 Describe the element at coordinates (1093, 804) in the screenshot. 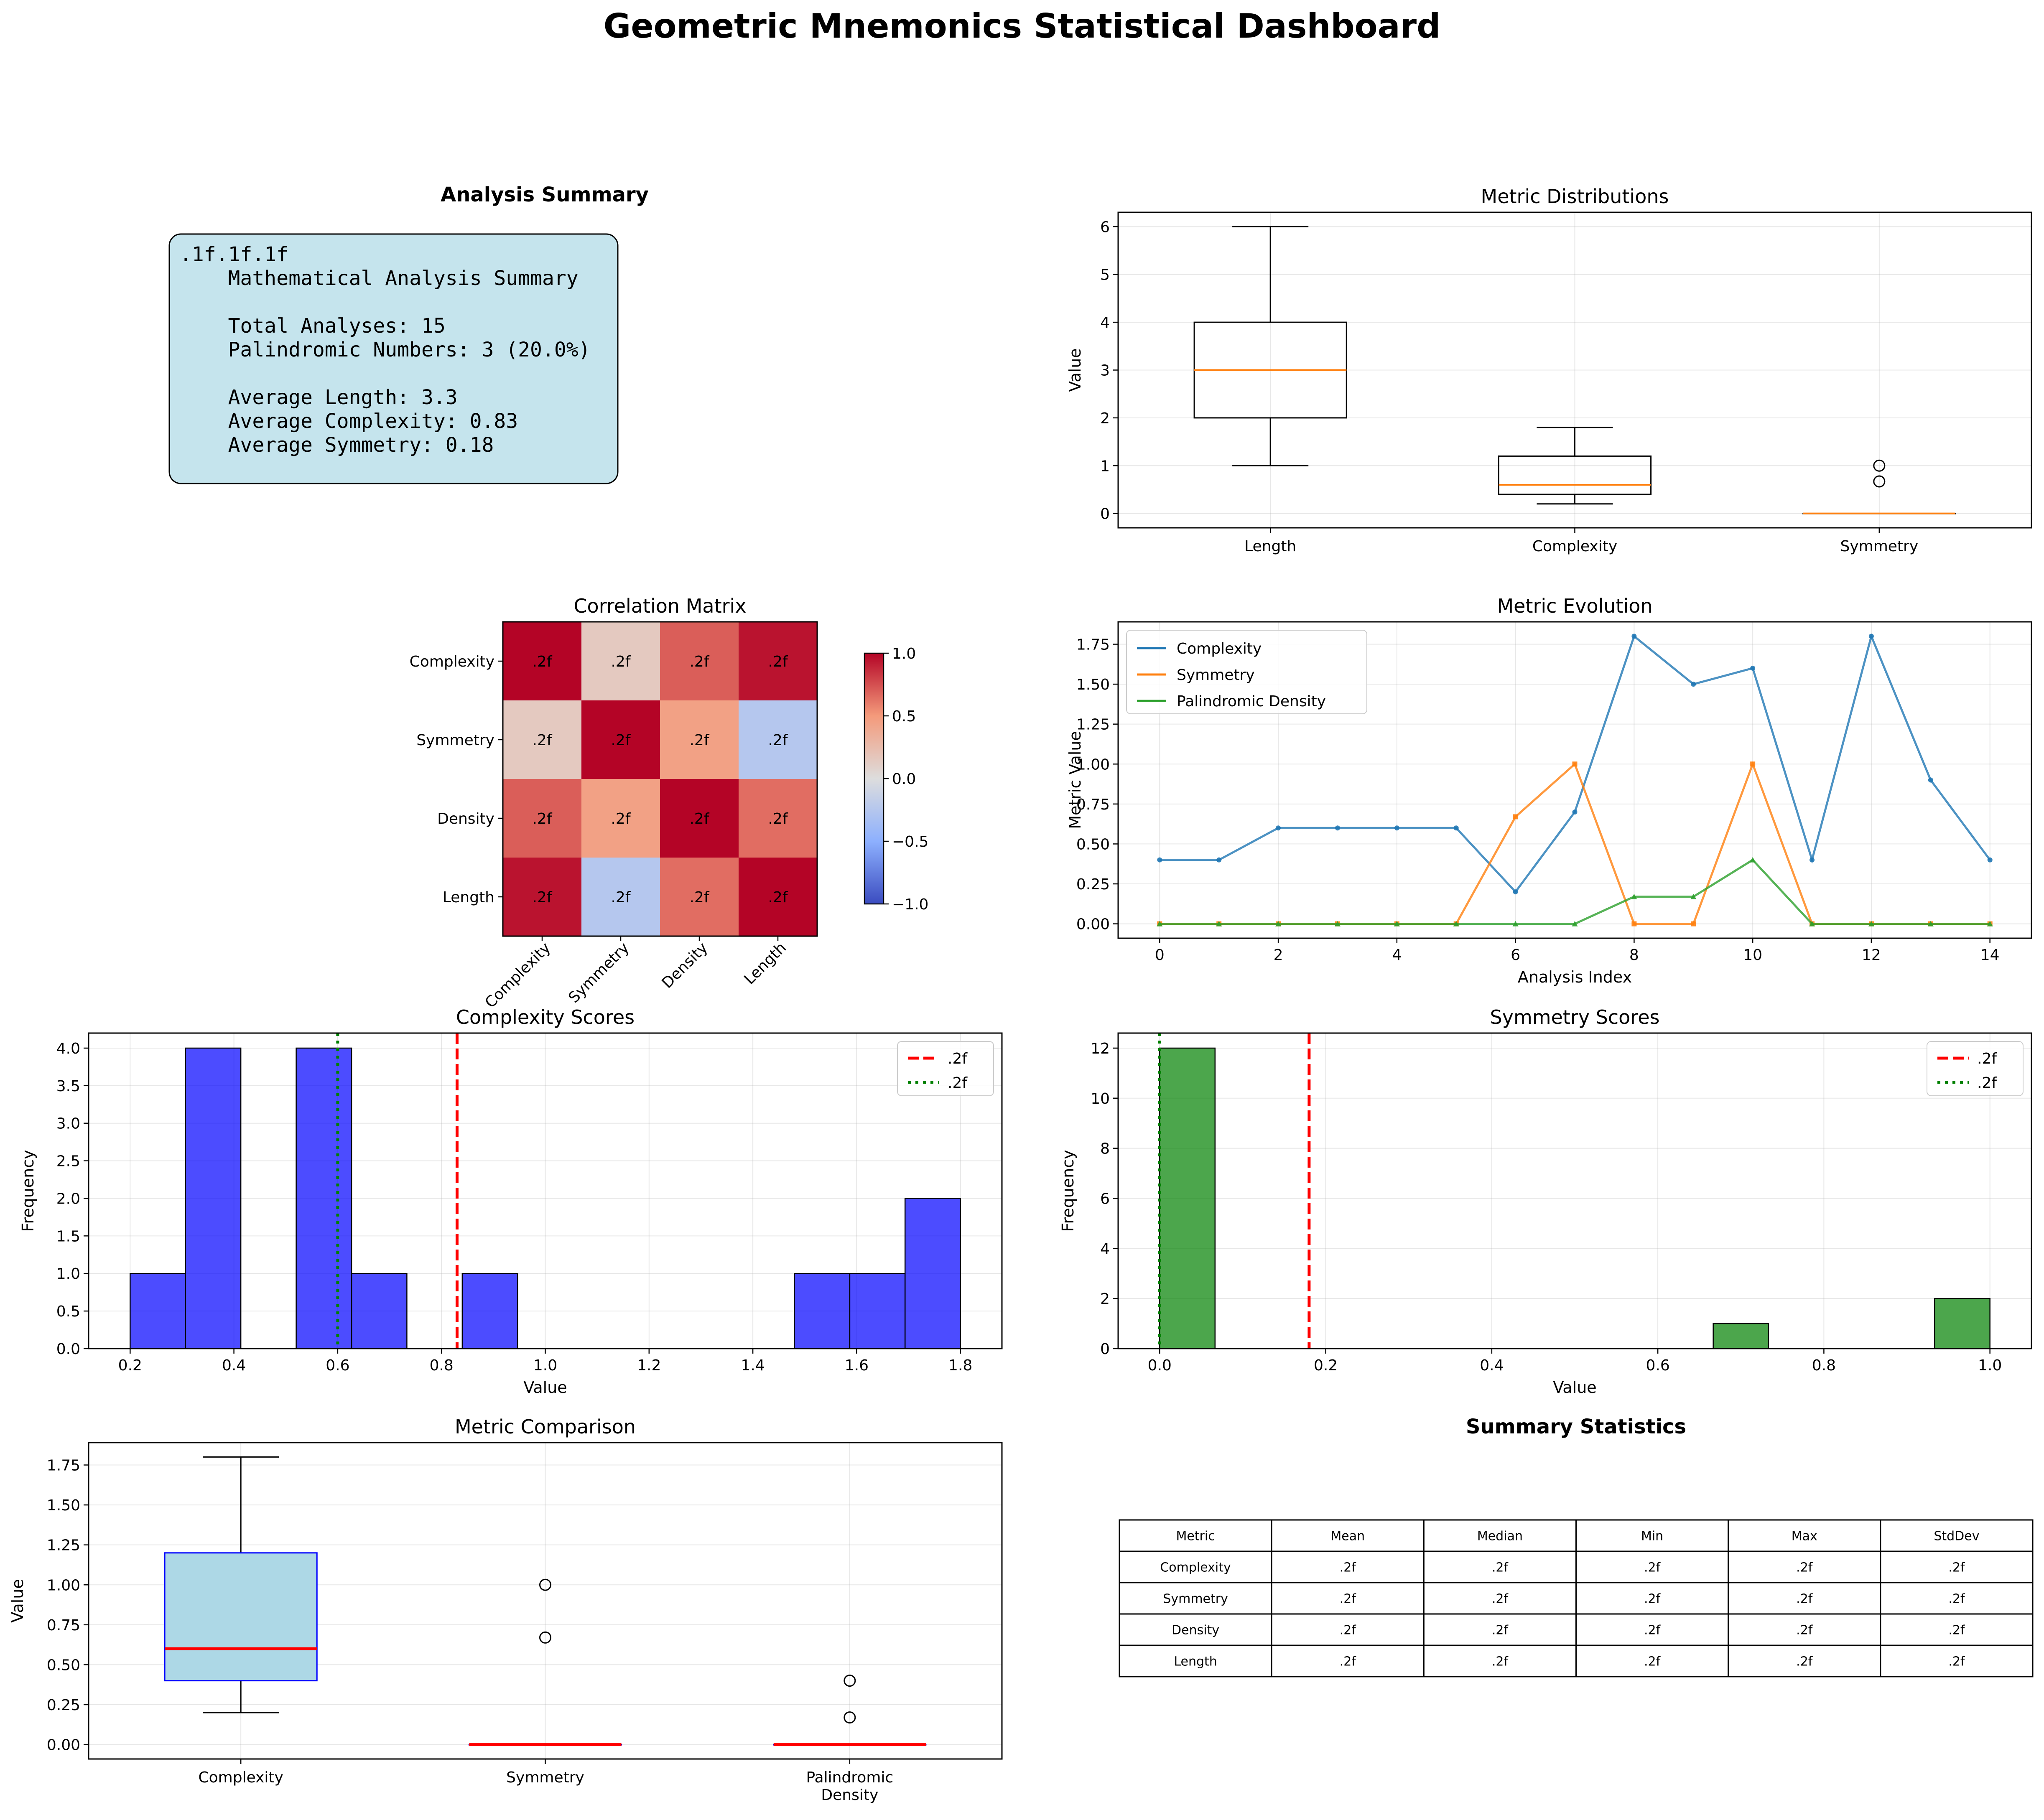

I see `y-tick-label: 0.75` at that location.